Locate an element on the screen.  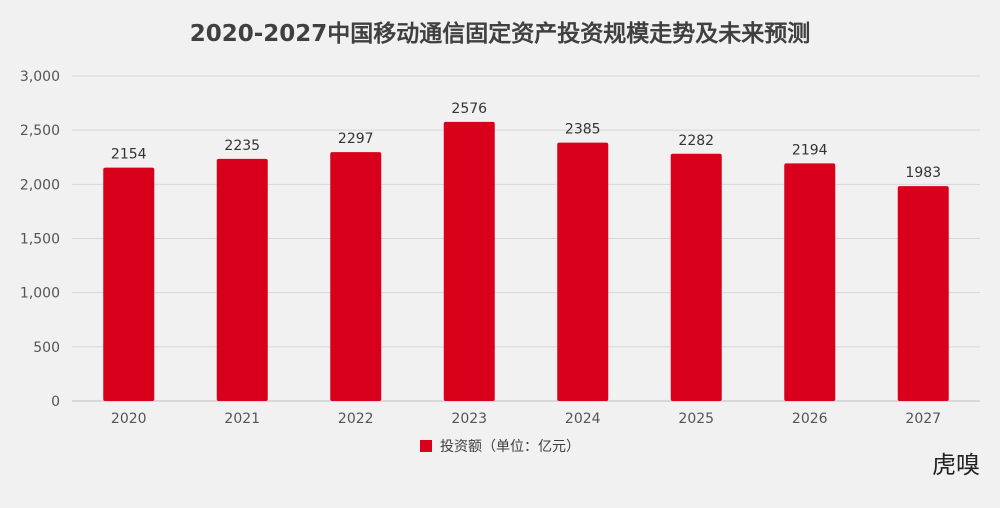
y-tick-label: 2,000 is located at coordinates (40, 185).